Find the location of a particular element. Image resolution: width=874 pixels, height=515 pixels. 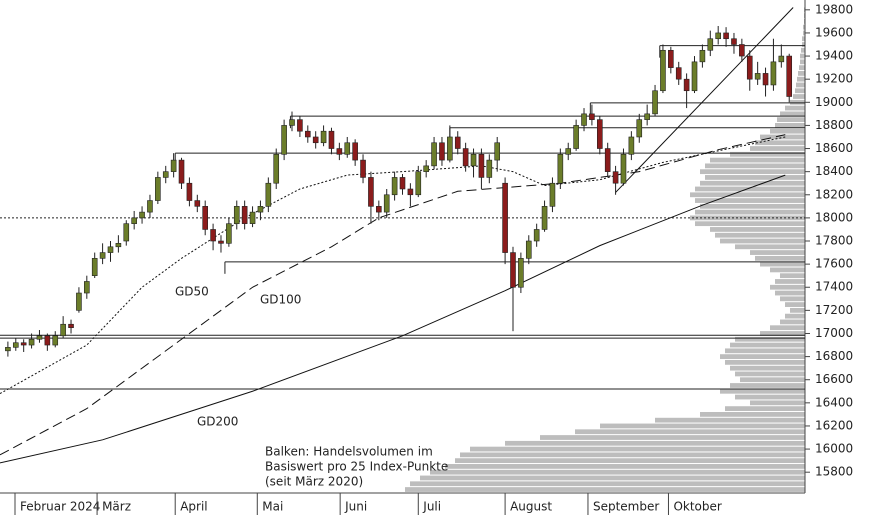

y-tick-label: 16800 is located at coordinates (834, 356).